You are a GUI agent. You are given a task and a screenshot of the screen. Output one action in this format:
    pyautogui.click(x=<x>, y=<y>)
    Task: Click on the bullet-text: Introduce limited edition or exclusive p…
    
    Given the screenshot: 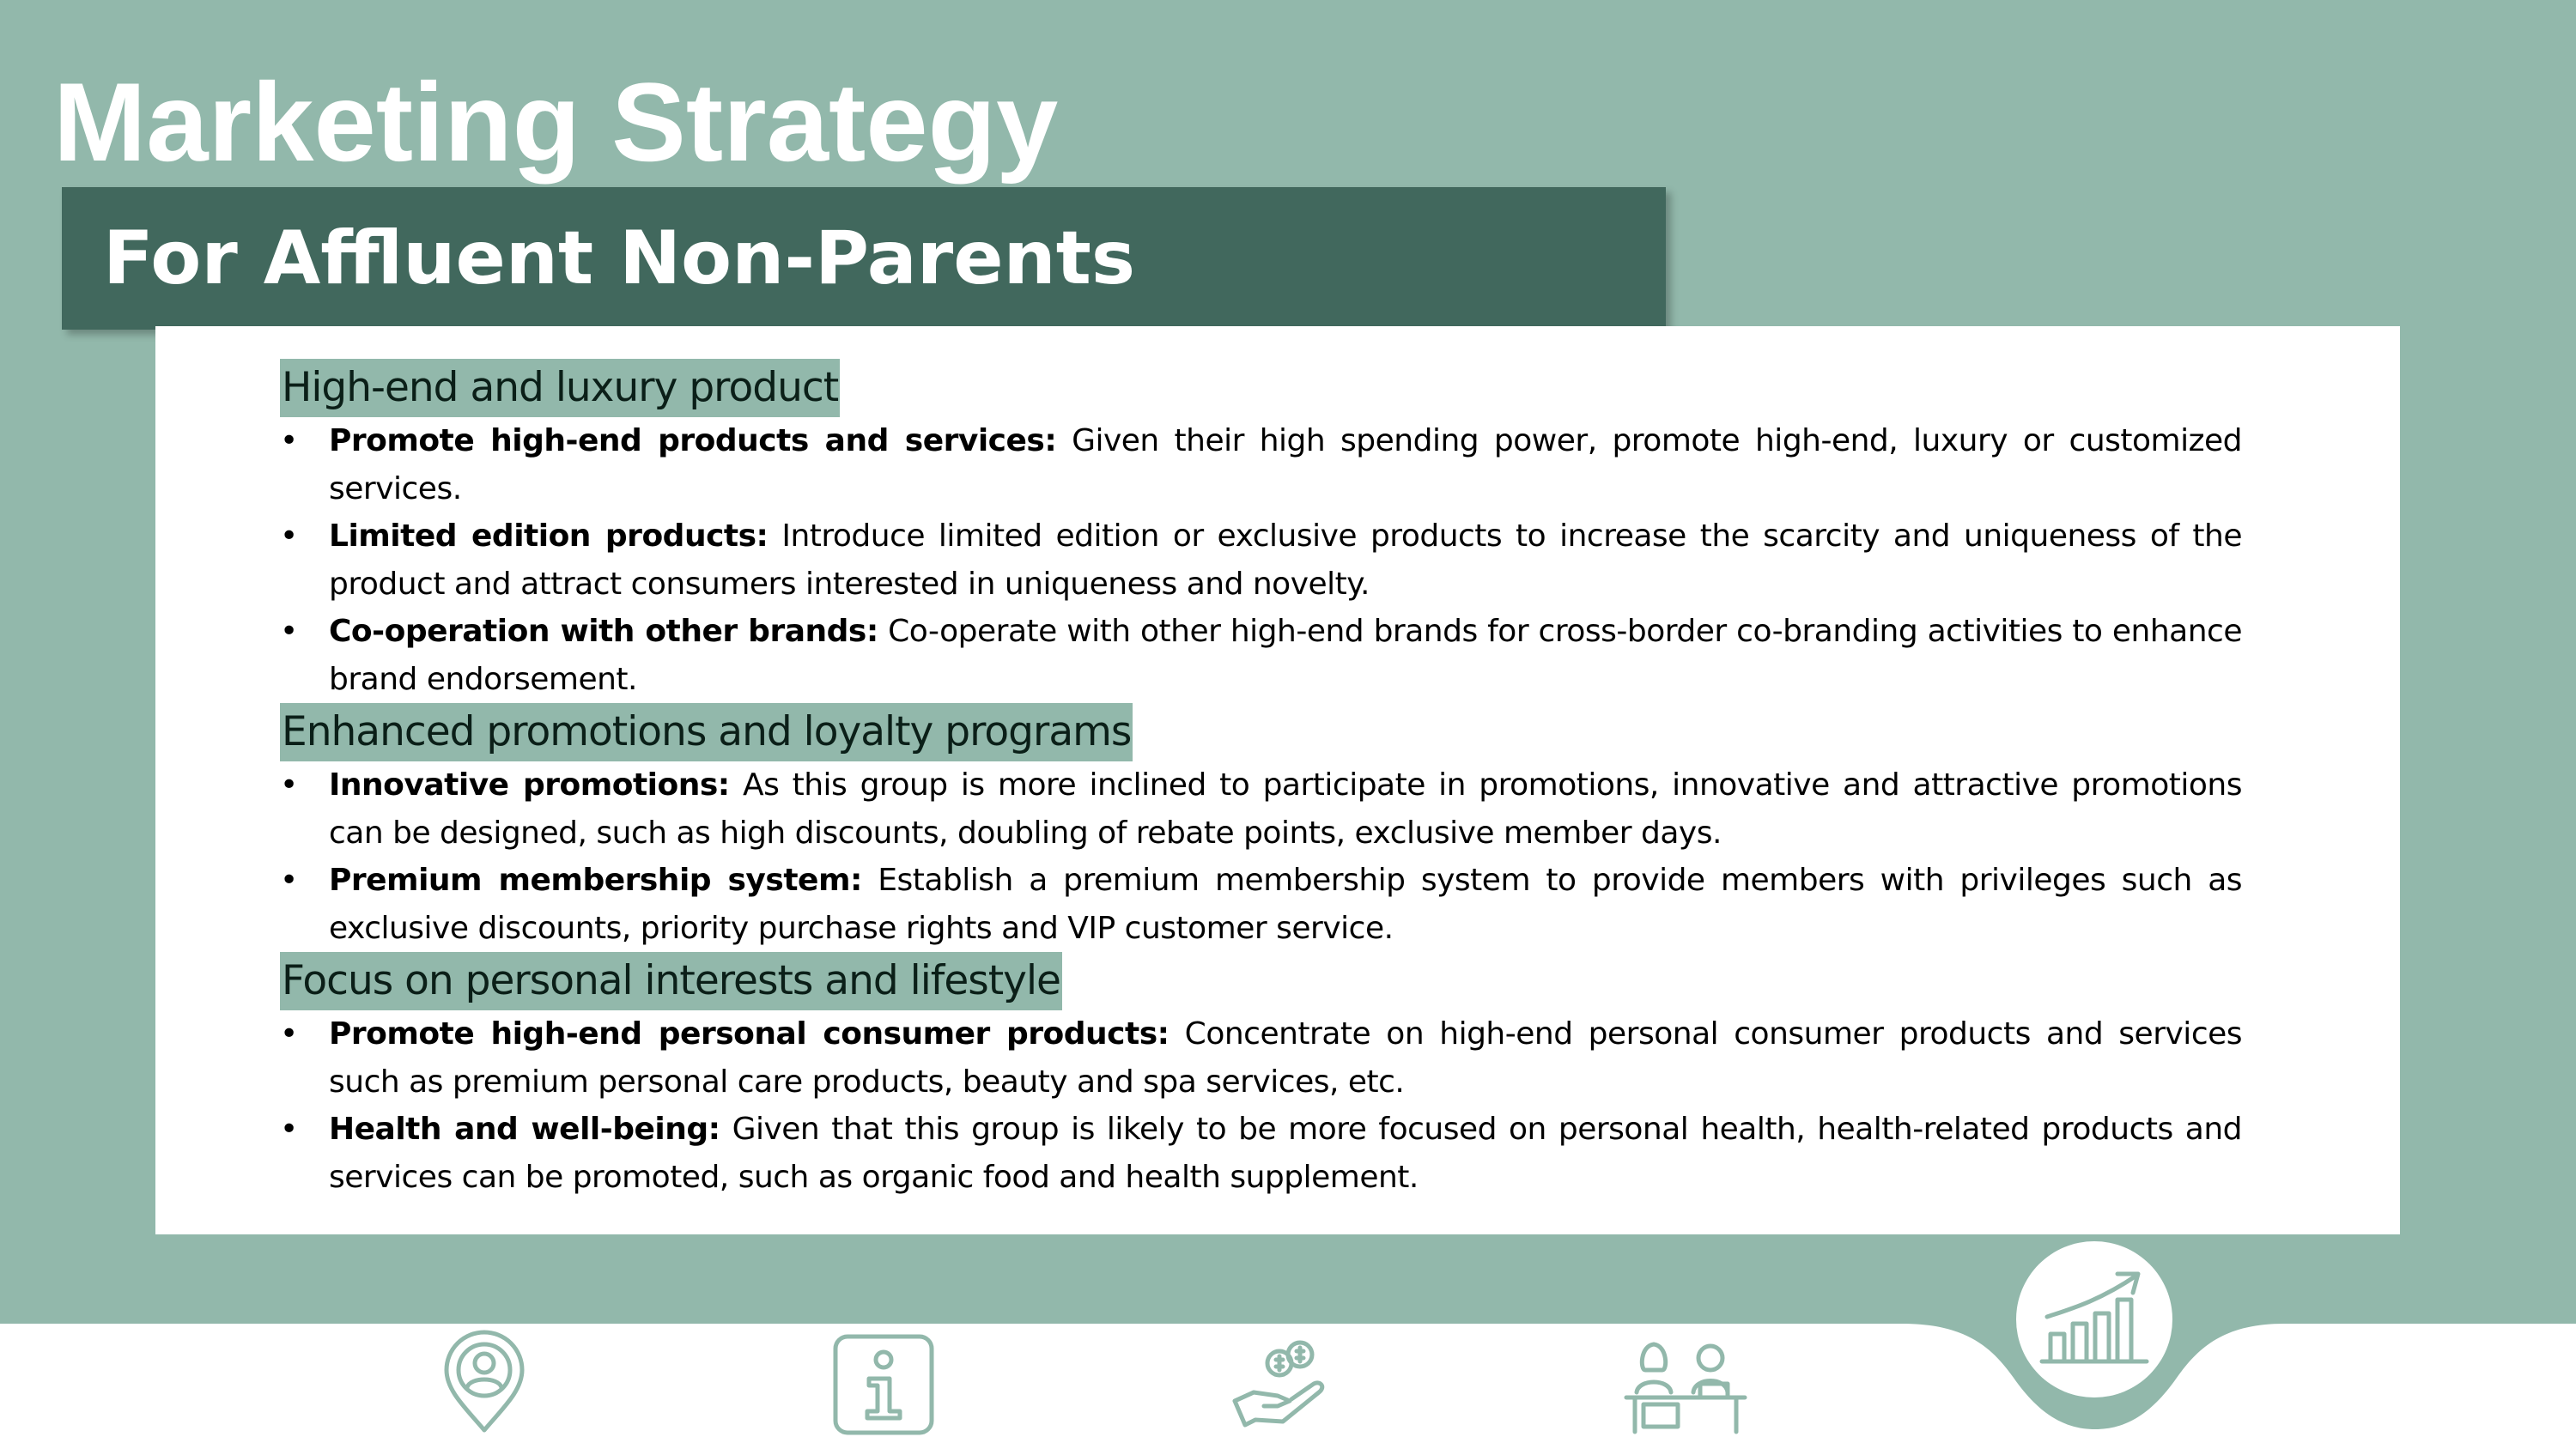 What is the action you would take?
    pyautogui.click(x=1286, y=560)
    